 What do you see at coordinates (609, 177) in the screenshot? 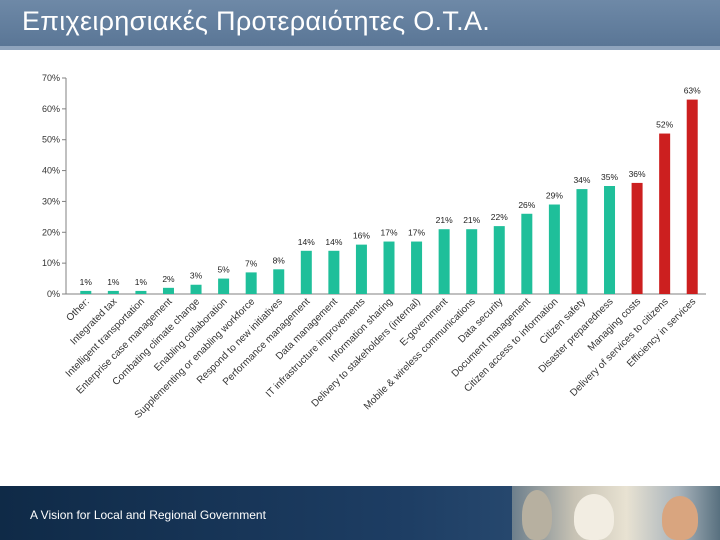
I see `bar-value-label: 35%` at bounding box center [609, 177].